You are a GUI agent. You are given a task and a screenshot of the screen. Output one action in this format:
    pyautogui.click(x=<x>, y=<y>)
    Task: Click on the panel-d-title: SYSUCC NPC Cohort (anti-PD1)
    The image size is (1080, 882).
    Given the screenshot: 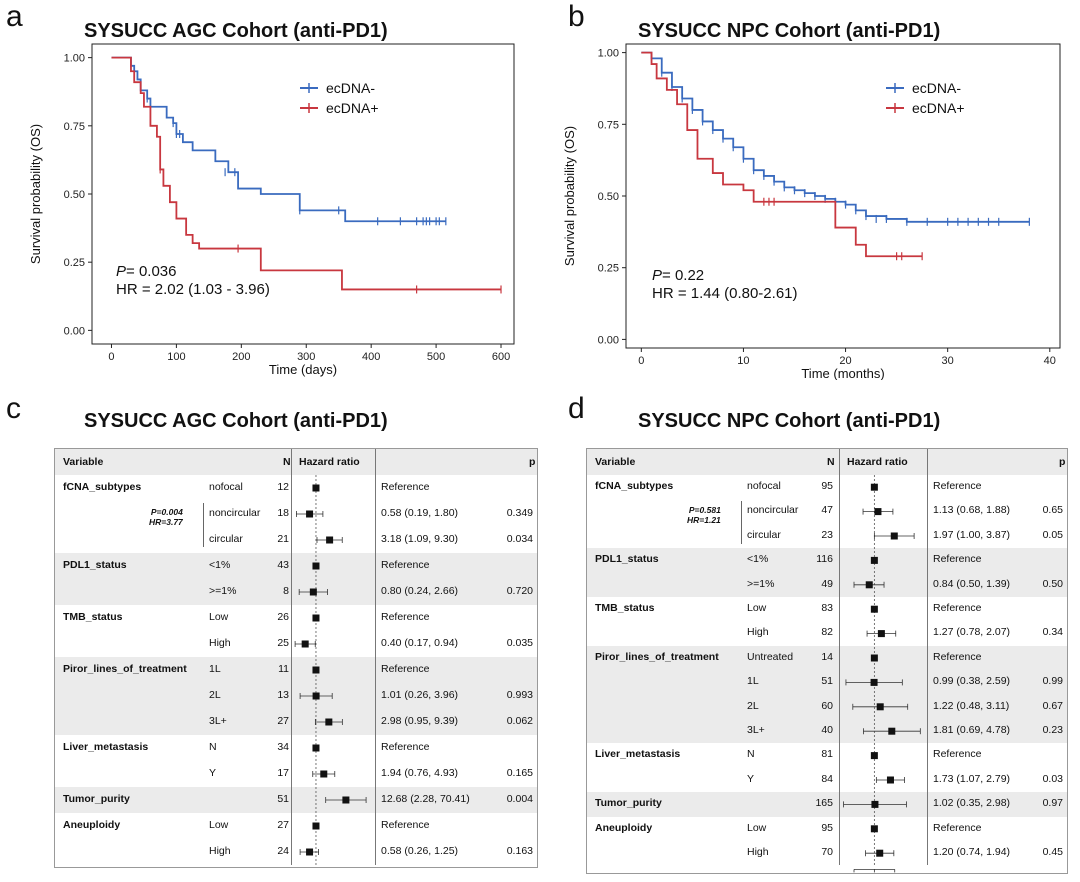 What is the action you would take?
    pyautogui.click(x=789, y=421)
    